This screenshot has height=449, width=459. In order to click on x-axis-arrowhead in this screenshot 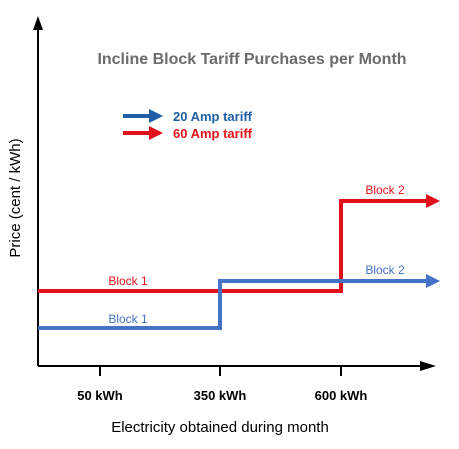, I will do `click(428, 366)`.